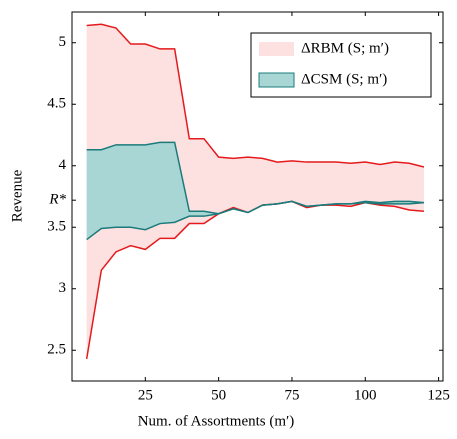 The width and height of the screenshot is (457, 439). What do you see at coordinates (63, 165) in the screenshot?
I see `y-tick-label: 4` at bounding box center [63, 165].